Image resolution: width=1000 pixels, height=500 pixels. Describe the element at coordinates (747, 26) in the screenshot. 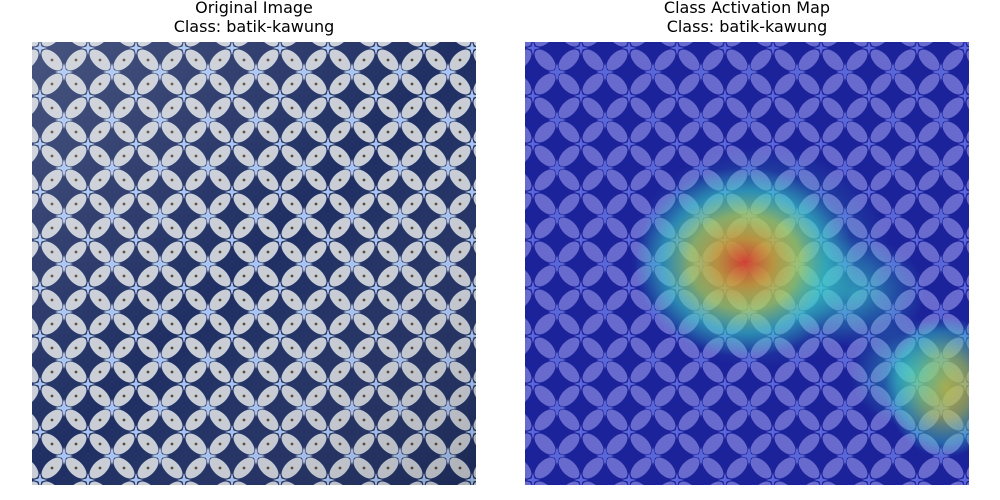

I see `cam-class-label: Class: batik-kawung` at that location.